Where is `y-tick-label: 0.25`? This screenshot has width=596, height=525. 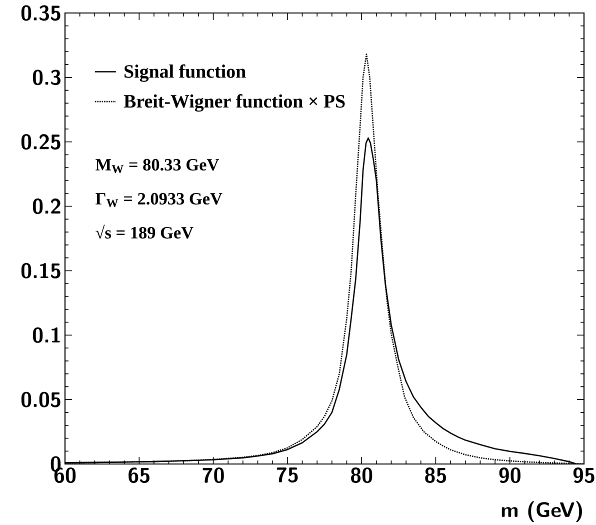
y-tick-label: 0.25 is located at coordinates (40, 142).